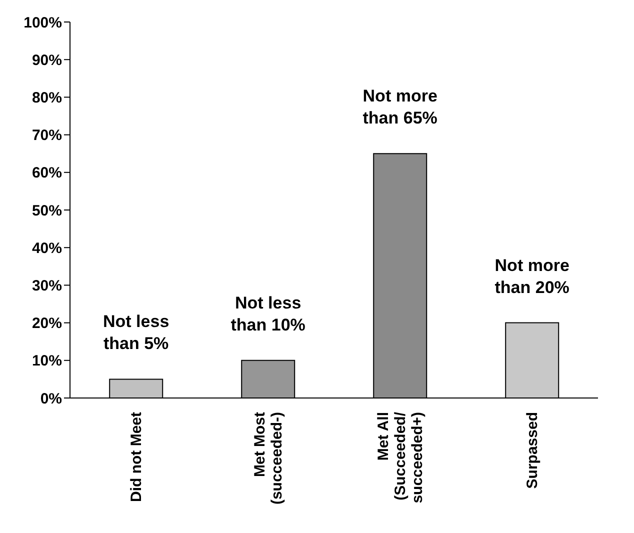 This screenshot has height=533, width=634. Describe the element at coordinates (47, 98) in the screenshot. I see `y-tick-label: 80%` at that location.